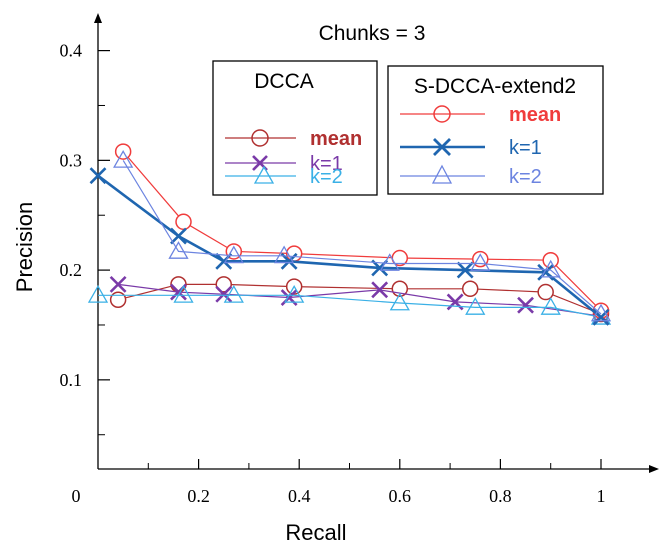 The height and width of the screenshot is (548, 659). I want to click on legend-dcca-k1: k=1, so click(284, 164).